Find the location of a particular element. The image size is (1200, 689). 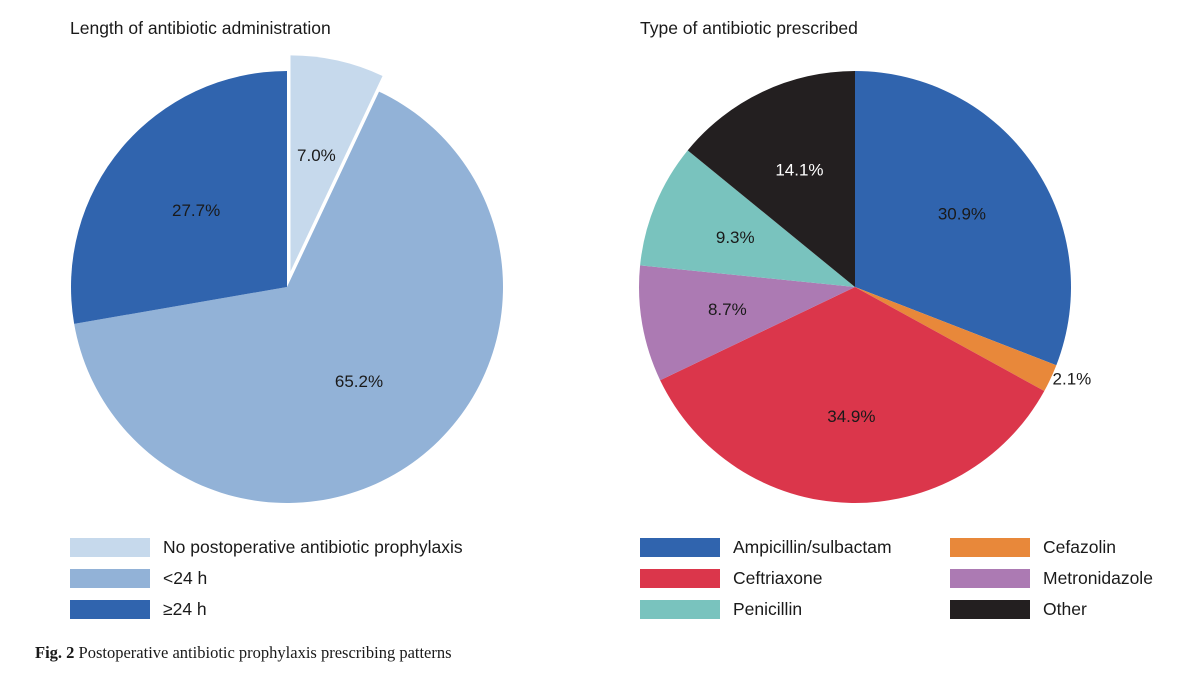

legend-label: <24 h is located at coordinates (185, 577).